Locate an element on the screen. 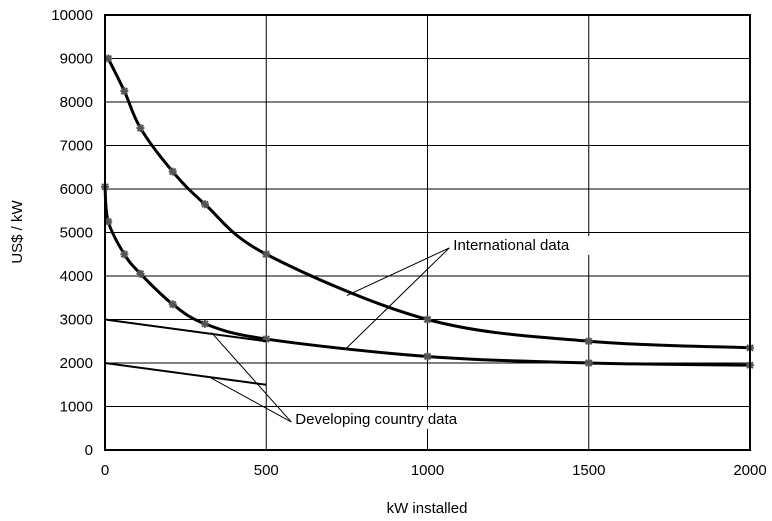 The height and width of the screenshot is (521, 772). x-axis-label: kW installed is located at coordinates (427, 508).